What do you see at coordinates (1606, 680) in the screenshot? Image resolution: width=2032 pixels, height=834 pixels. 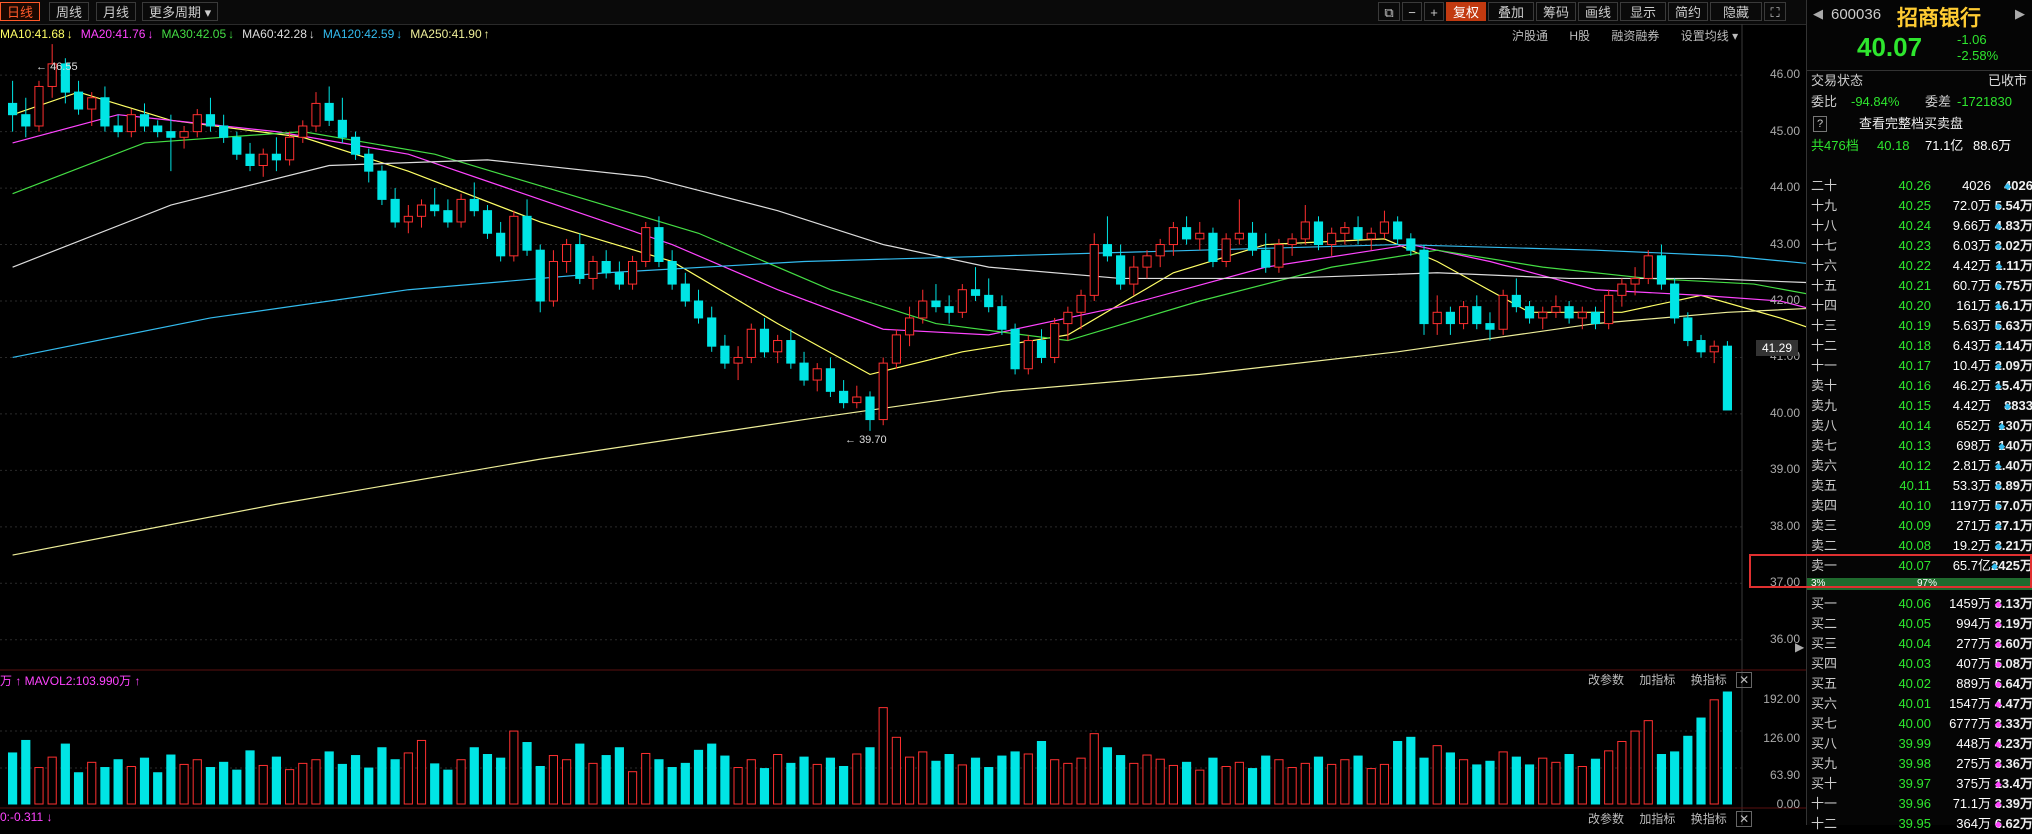 I see `edit-params-button: 改参数` at bounding box center [1606, 680].